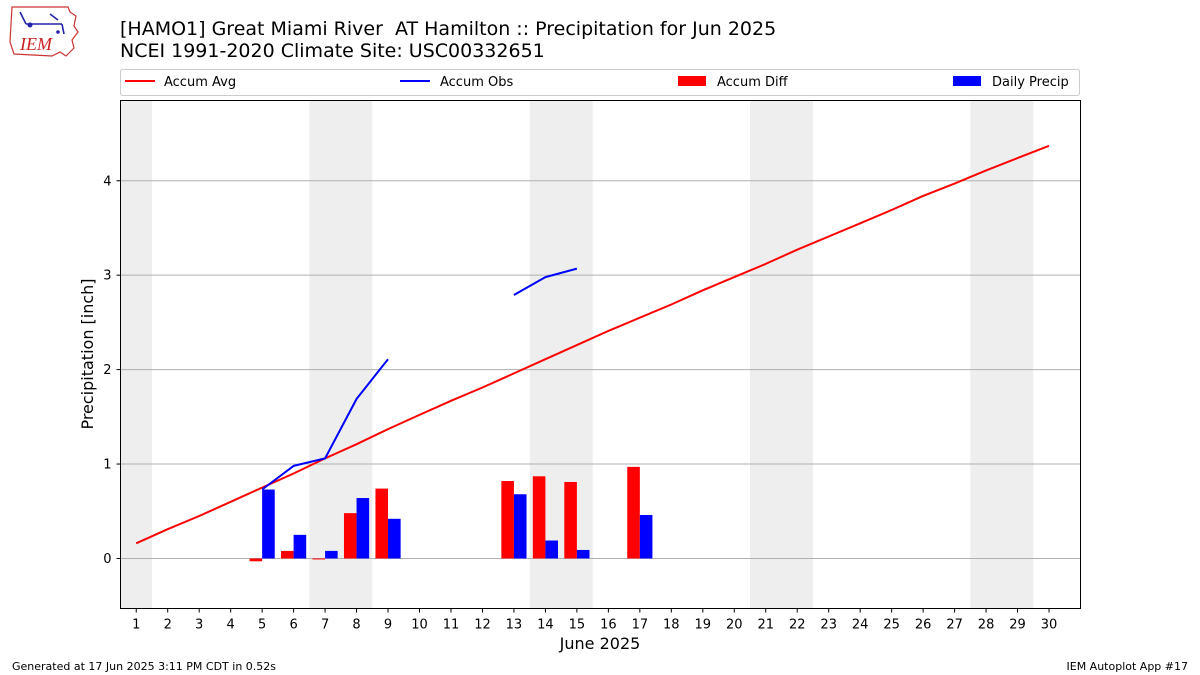 This screenshot has height=675, width=1200. What do you see at coordinates (671, 625) in the screenshot?
I see `x-tick-label: 18` at bounding box center [671, 625].